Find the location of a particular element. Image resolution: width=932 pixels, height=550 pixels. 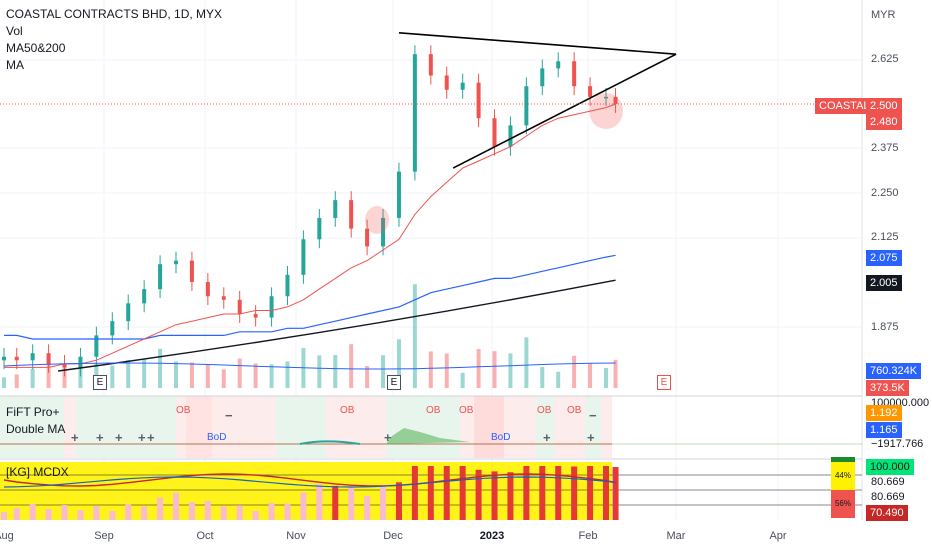

ob-label-6: OB is located at coordinates (574, 410).